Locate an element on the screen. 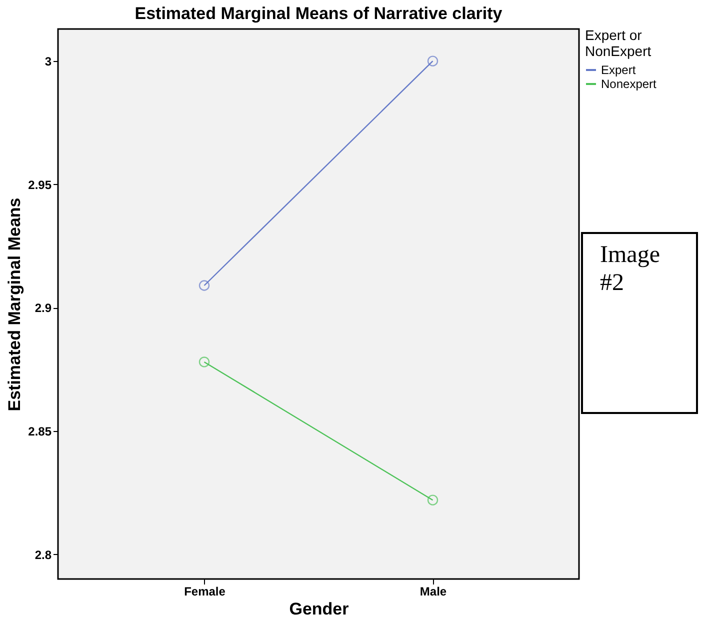 This screenshot has width=718, height=644. legend-label: Nonexpert is located at coordinates (629, 84).